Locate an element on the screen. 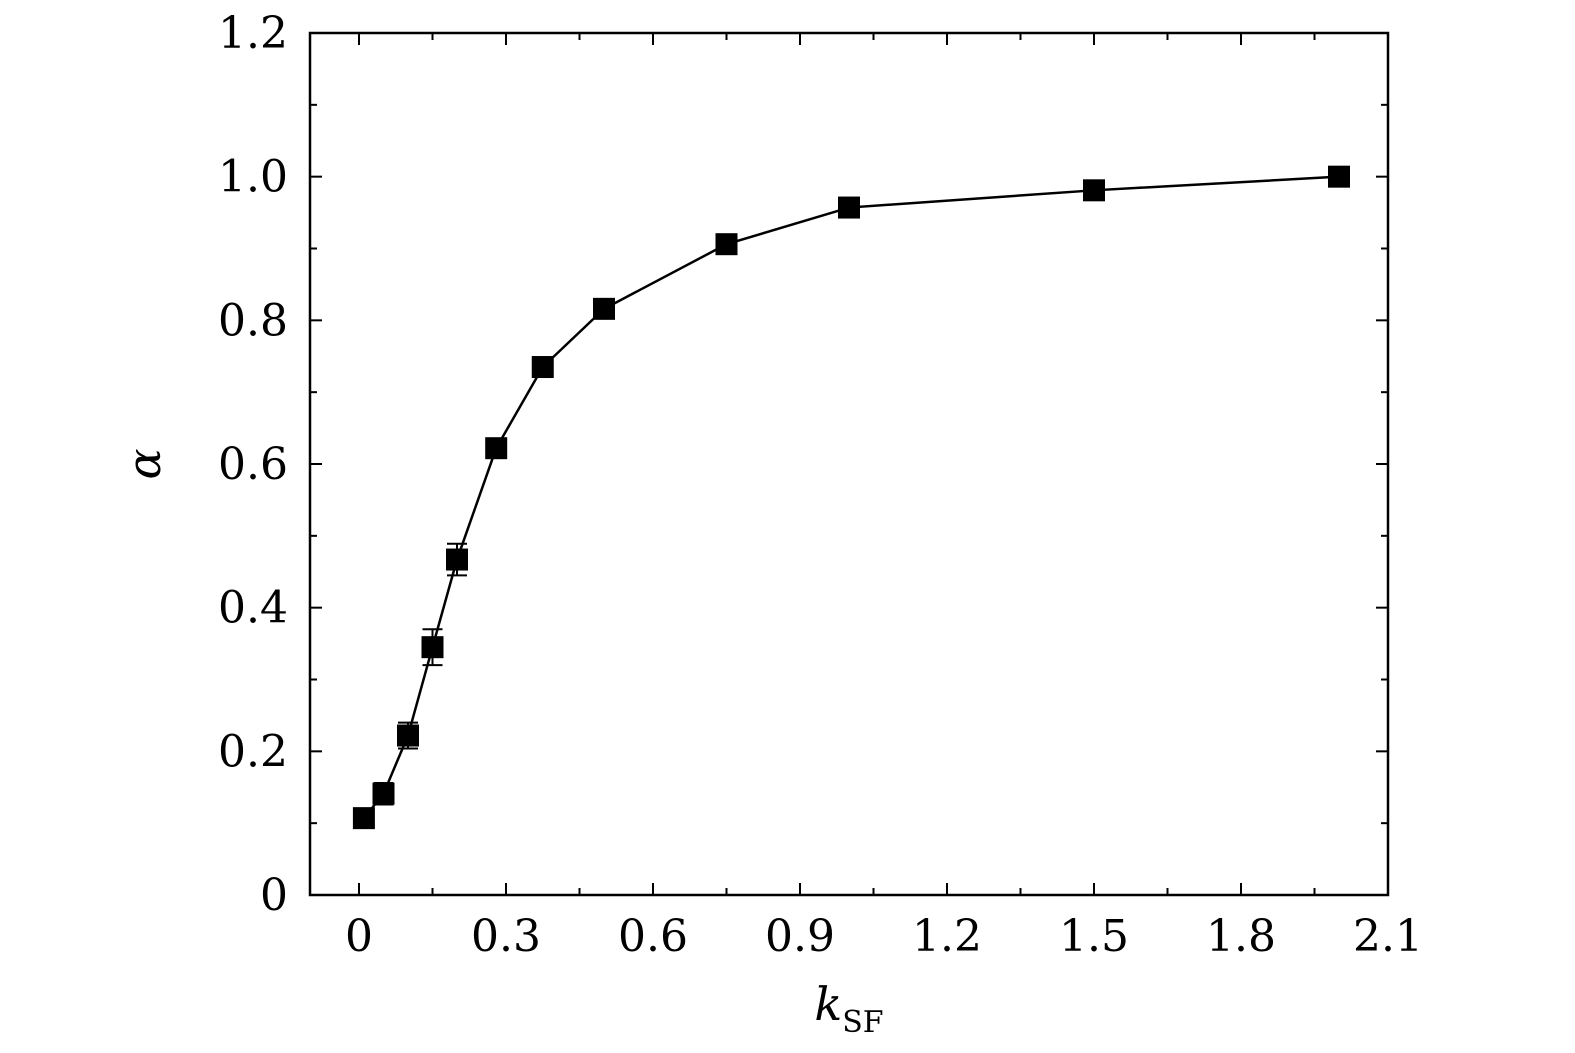 The width and height of the screenshot is (1575, 1053). x-tick-label: 0.9 is located at coordinates (800, 936).